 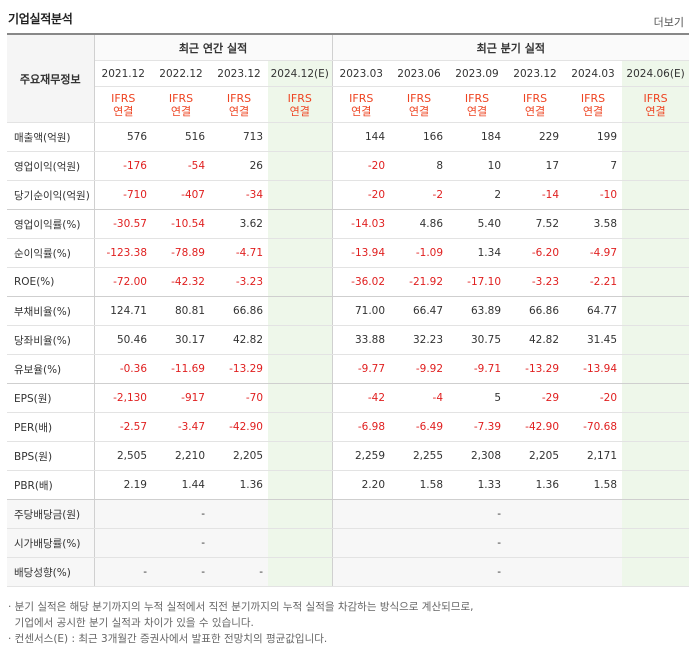 I want to click on table-cell: 71.00, so click(x=361, y=311).